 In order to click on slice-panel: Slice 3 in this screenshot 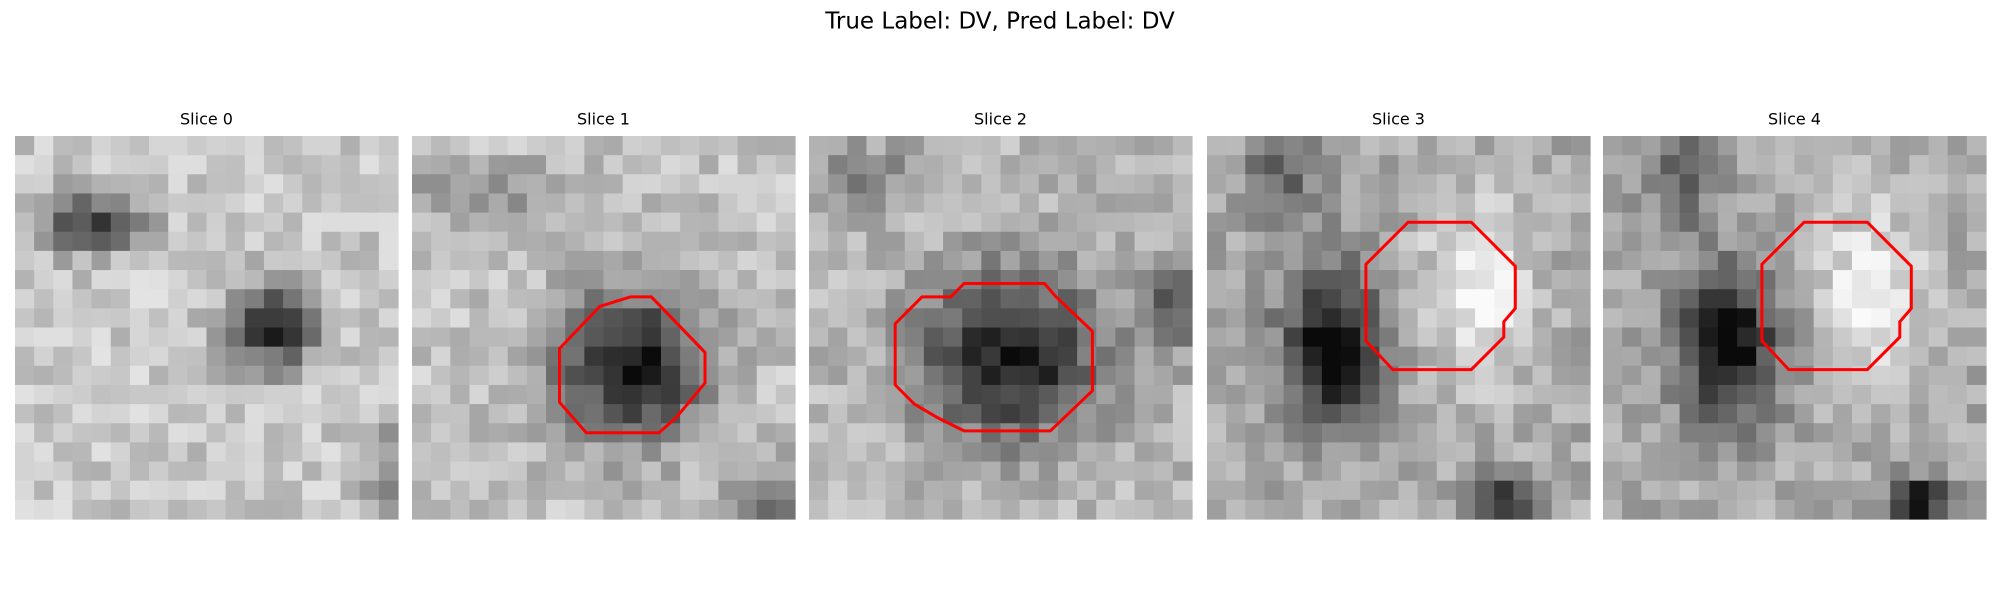, I will do `click(1399, 315)`.